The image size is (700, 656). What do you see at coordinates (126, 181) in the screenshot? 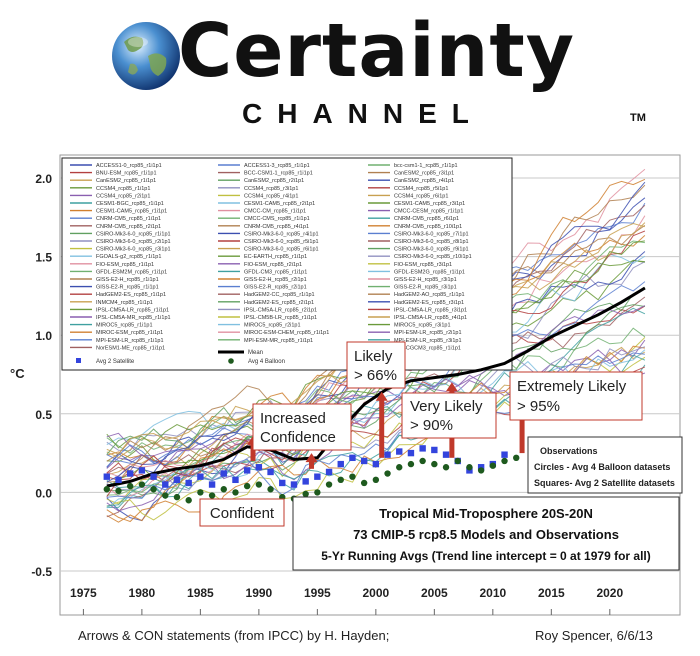
I see `legend-entry: CanESM2_rcp85_r1i1p1` at bounding box center [126, 181].